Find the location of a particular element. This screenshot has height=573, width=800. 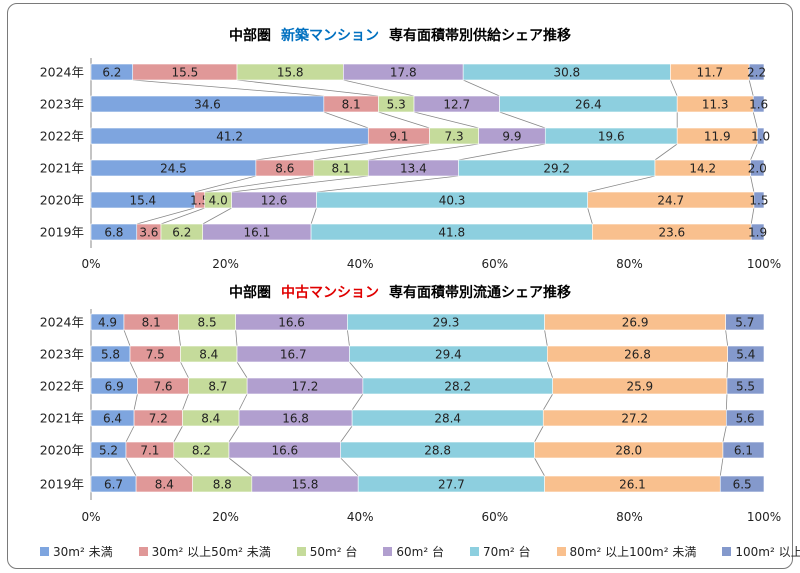

legend-item: 80m² 以上100m² 未満 is located at coordinates (626, 551).